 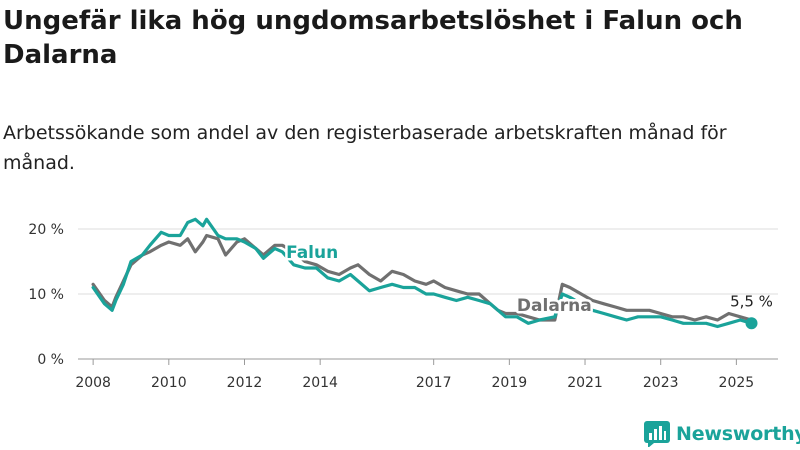 I want to click on series-label-halo: Dalarna, so click(x=554, y=306).